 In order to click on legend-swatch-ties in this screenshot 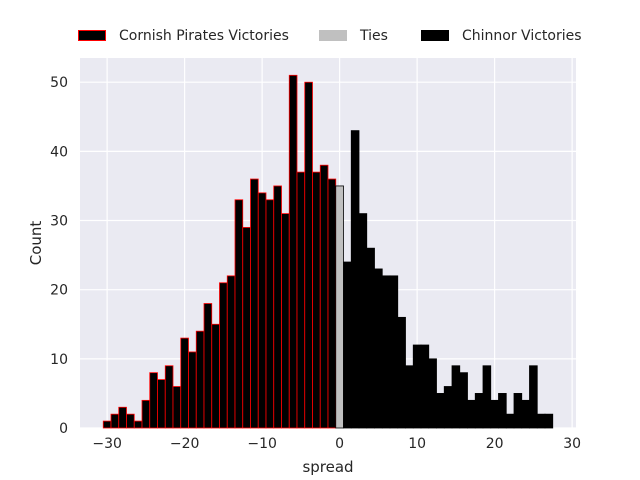, I will do `click(333, 35)`.